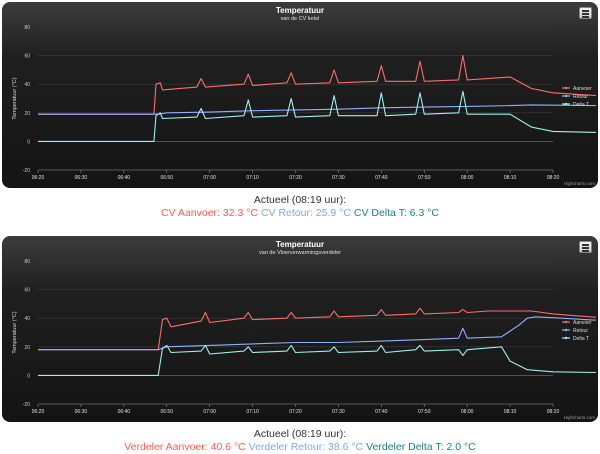 This screenshot has height=454, width=600. Describe the element at coordinates (300, 253) in the screenshot. I see `chart-subtitle: van de Vloerverwarmingsverdeler` at that location.